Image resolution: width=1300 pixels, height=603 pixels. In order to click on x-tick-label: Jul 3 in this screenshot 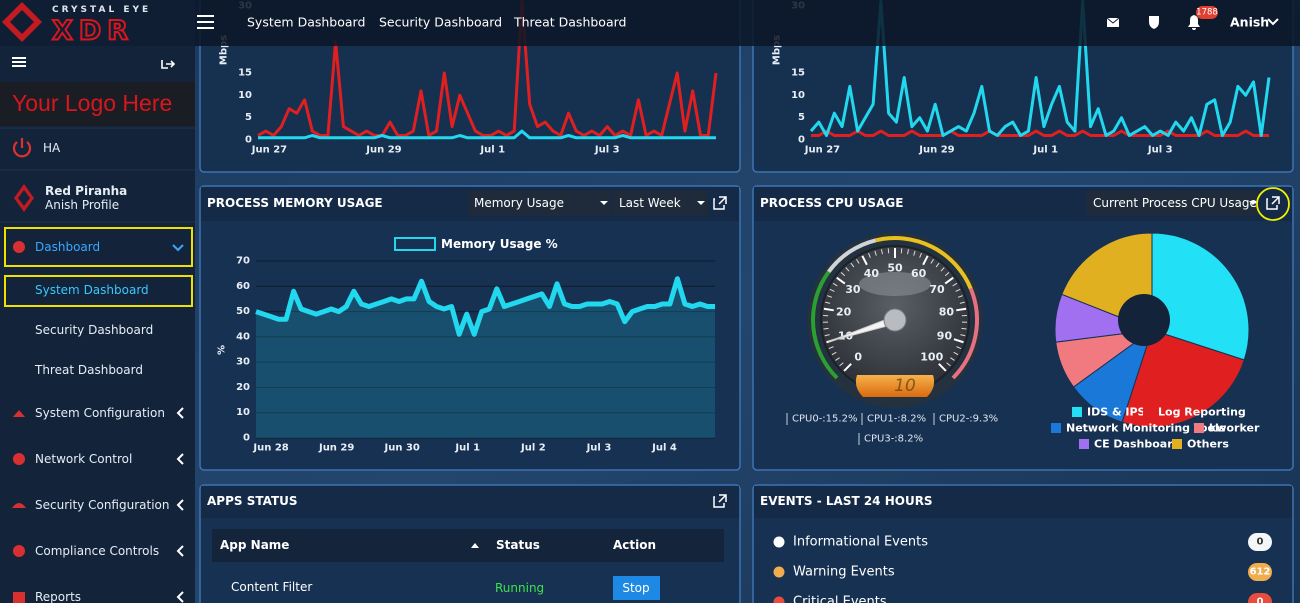, I will do `click(599, 448)`.